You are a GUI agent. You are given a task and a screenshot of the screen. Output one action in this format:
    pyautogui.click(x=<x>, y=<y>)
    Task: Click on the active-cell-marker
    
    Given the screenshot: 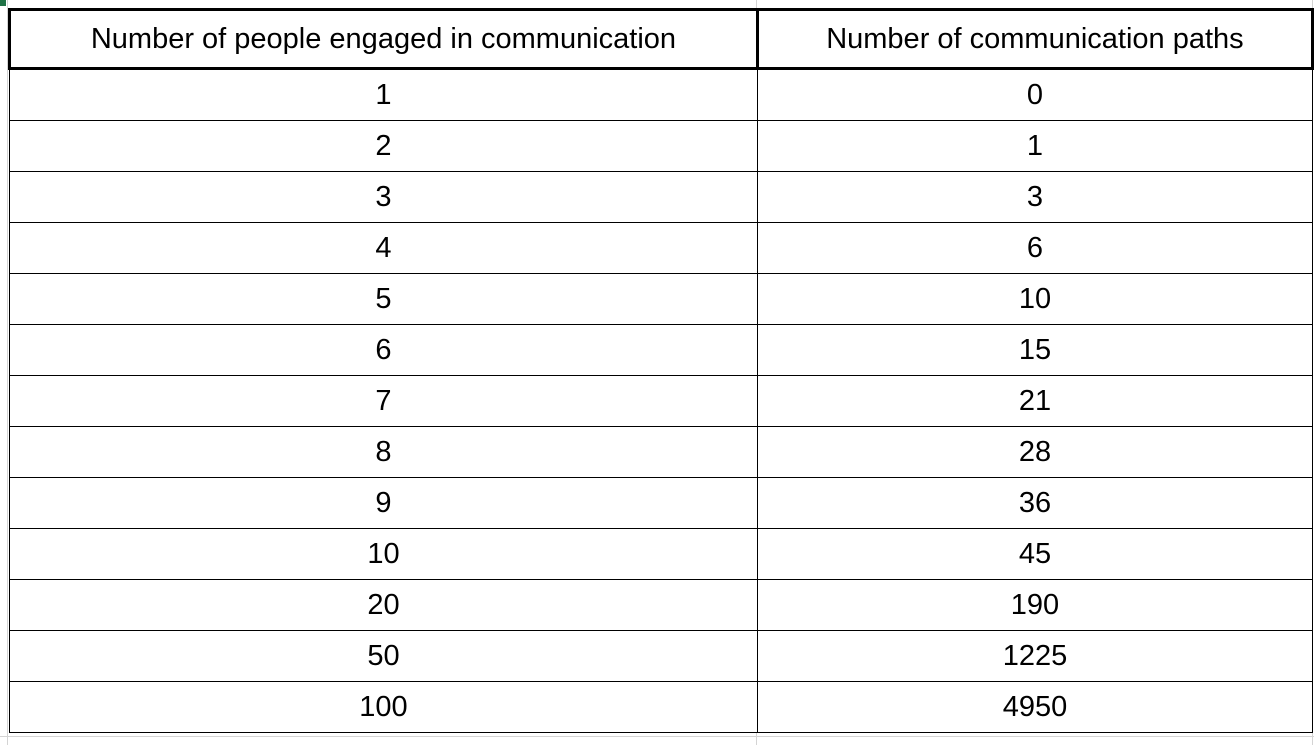 What is the action you would take?
    pyautogui.click(x=3, y=3)
    